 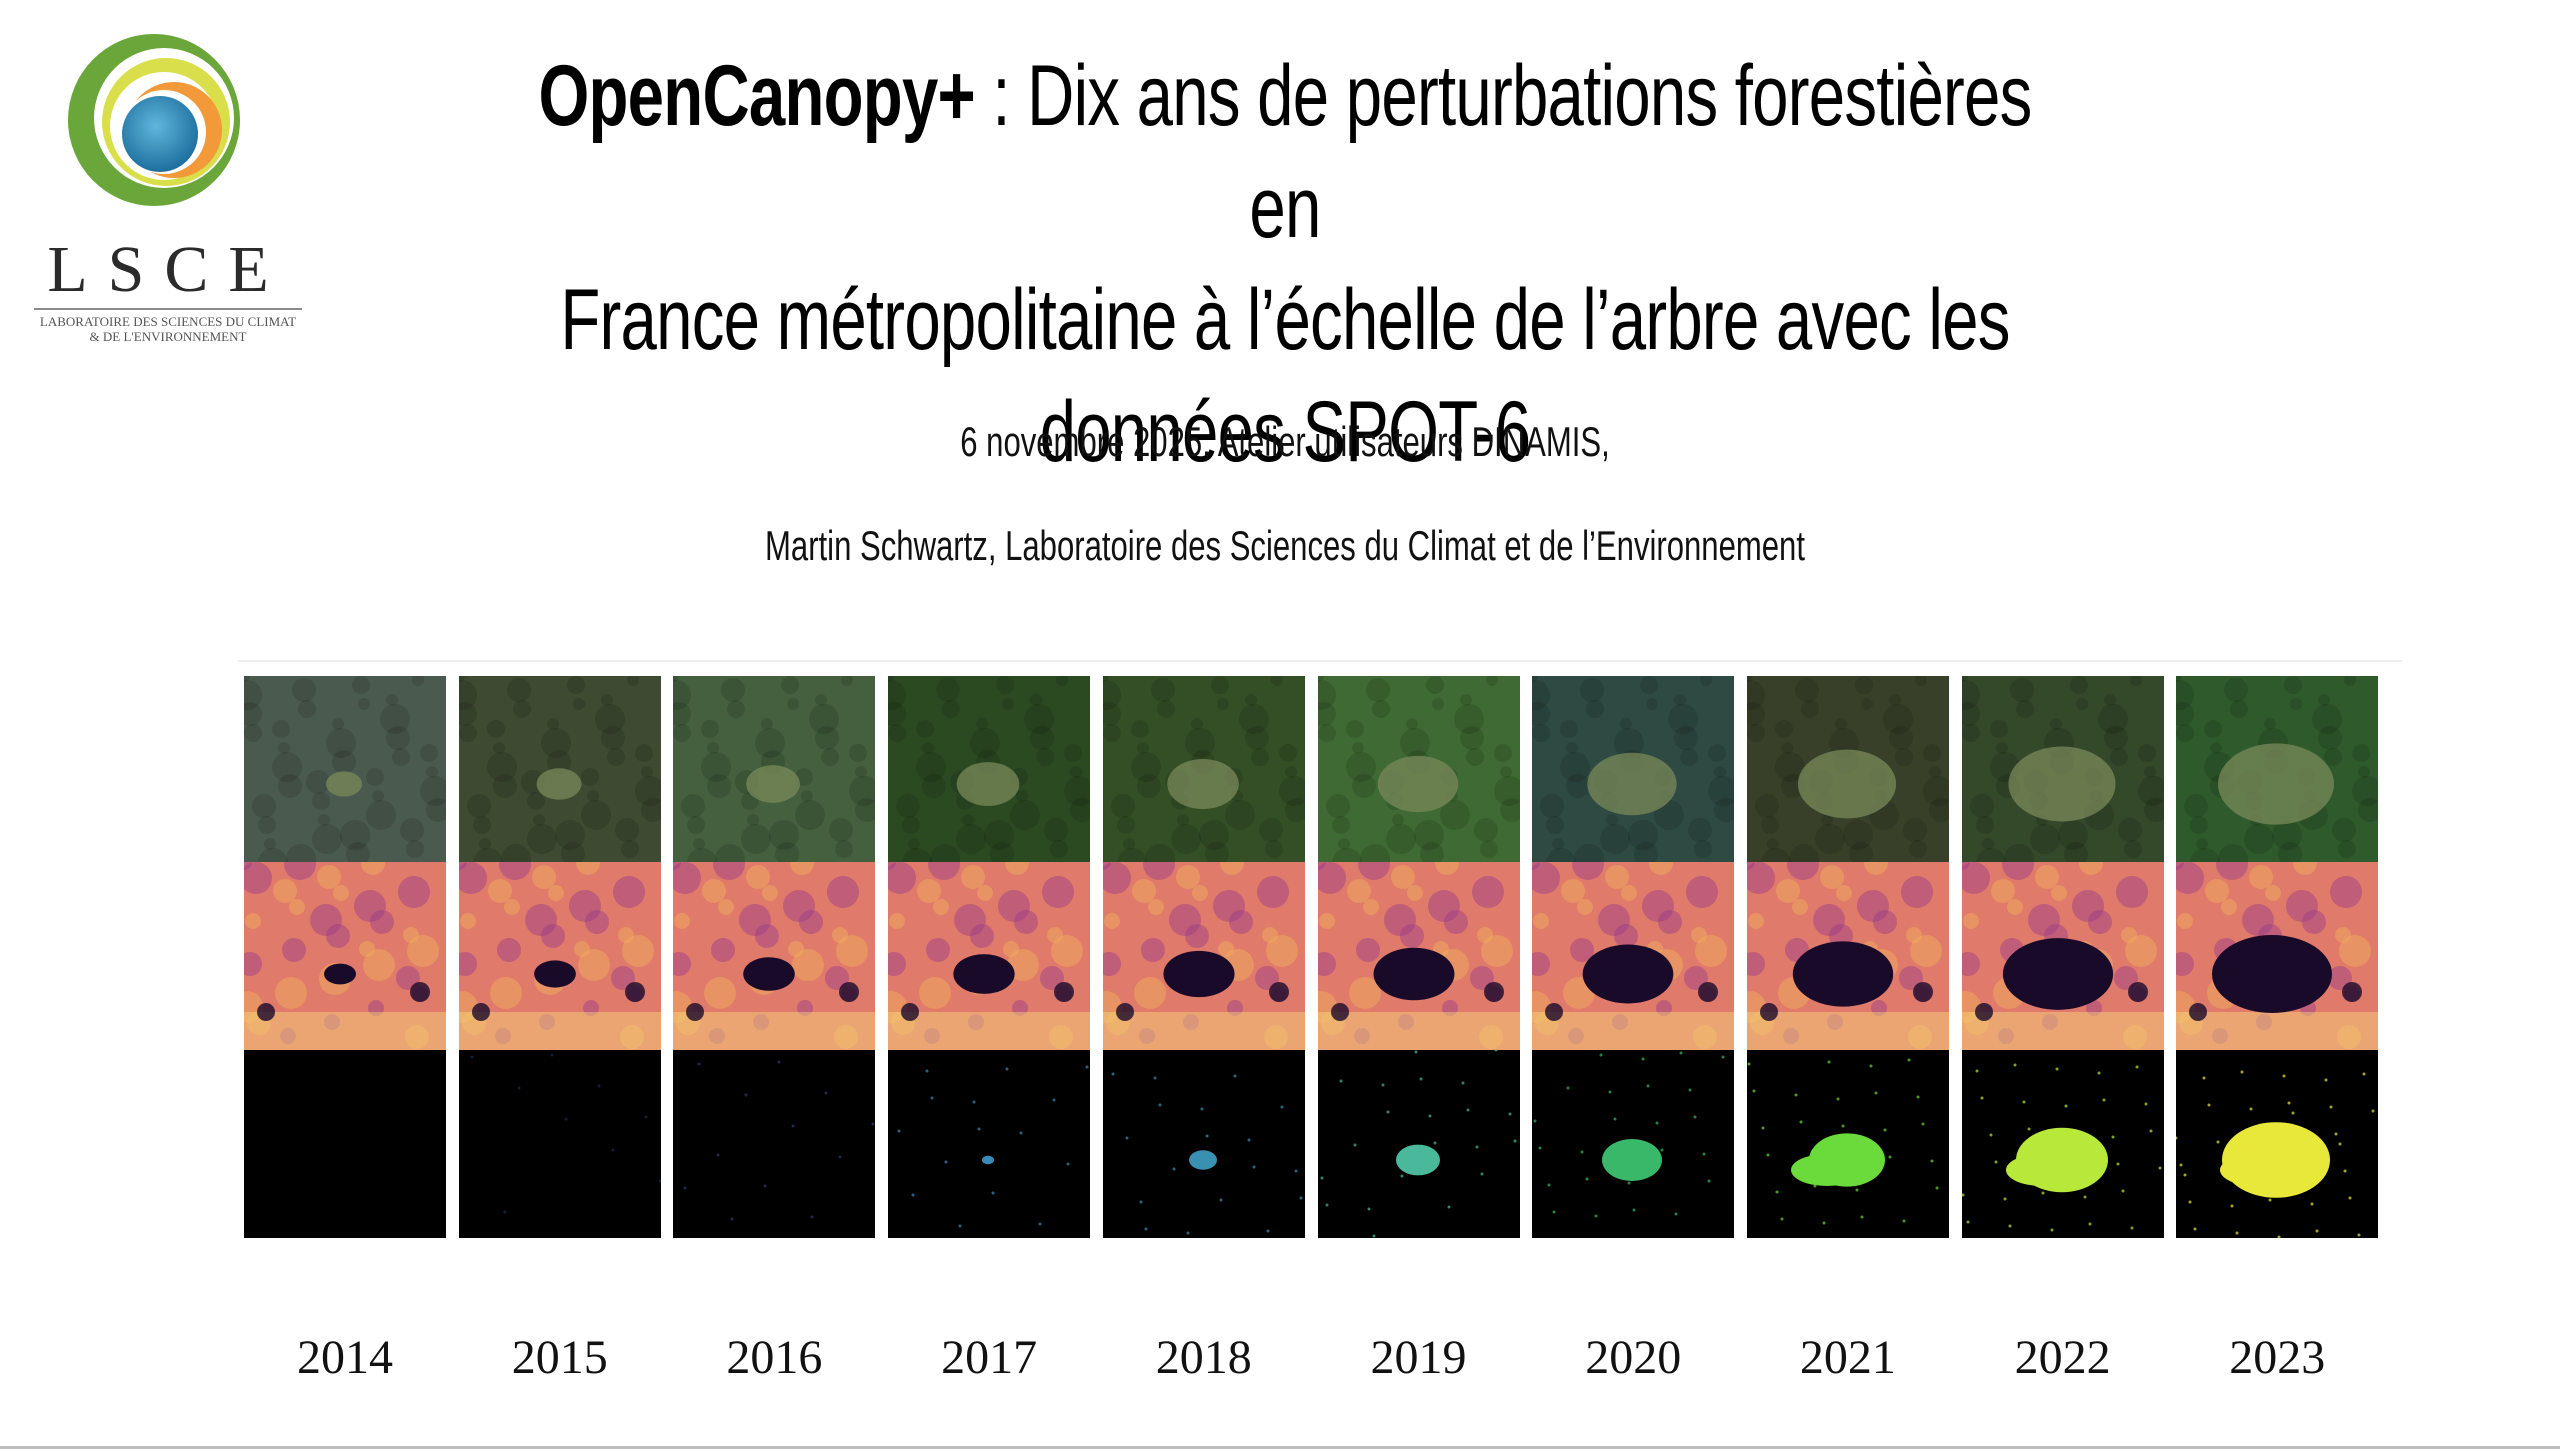 I want to click on title-line3: données SPOT-6, so click(x=1285, y=432).